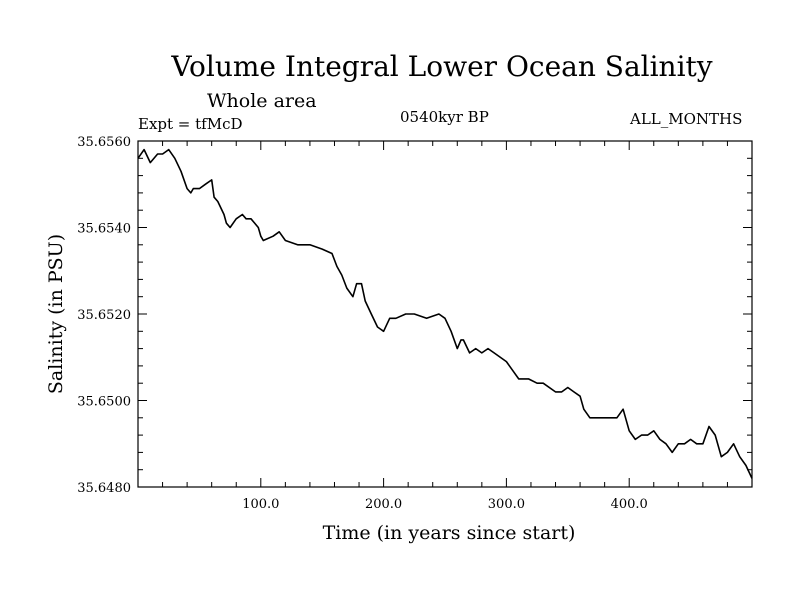  What do you see at coordinates (104, 142) in the screenshot?
I see `y-tick-label: 35.6560` at bounding box center [104, 142].